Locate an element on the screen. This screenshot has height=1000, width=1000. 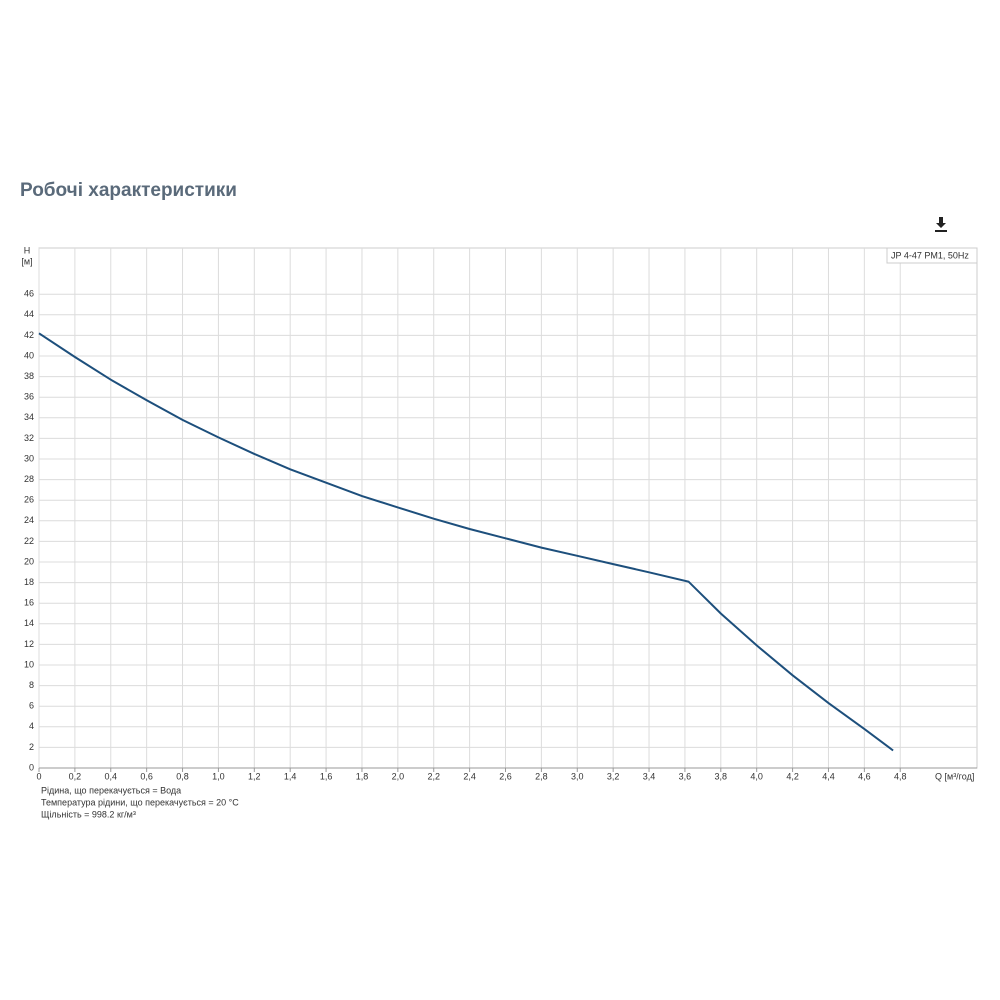
legend-label: JP 4-47 PM1, 50Hz is located at coordinates (930, 255).